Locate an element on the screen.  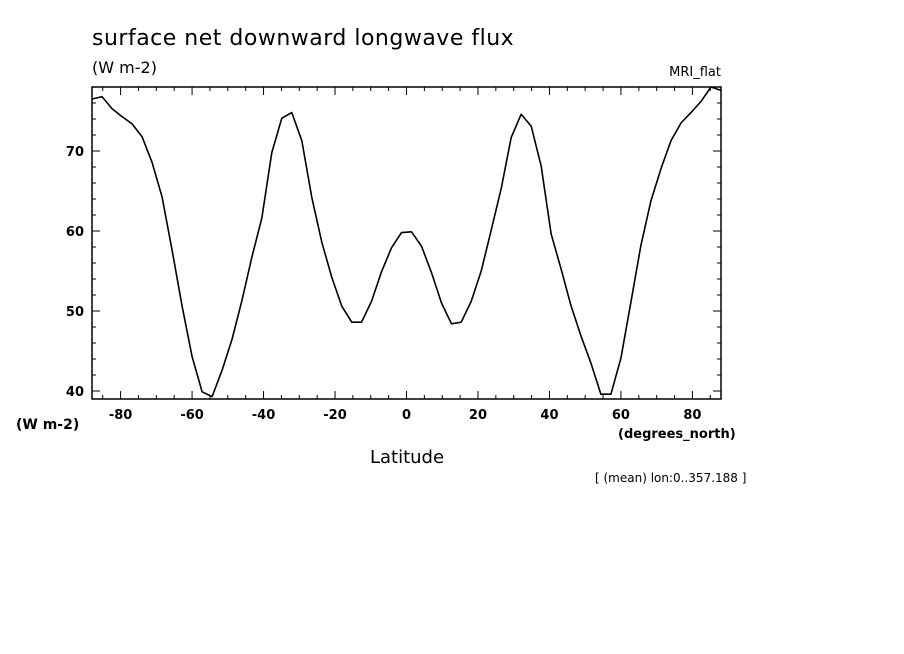
y-tick-label: 60 is located at coordinates (75, 232).